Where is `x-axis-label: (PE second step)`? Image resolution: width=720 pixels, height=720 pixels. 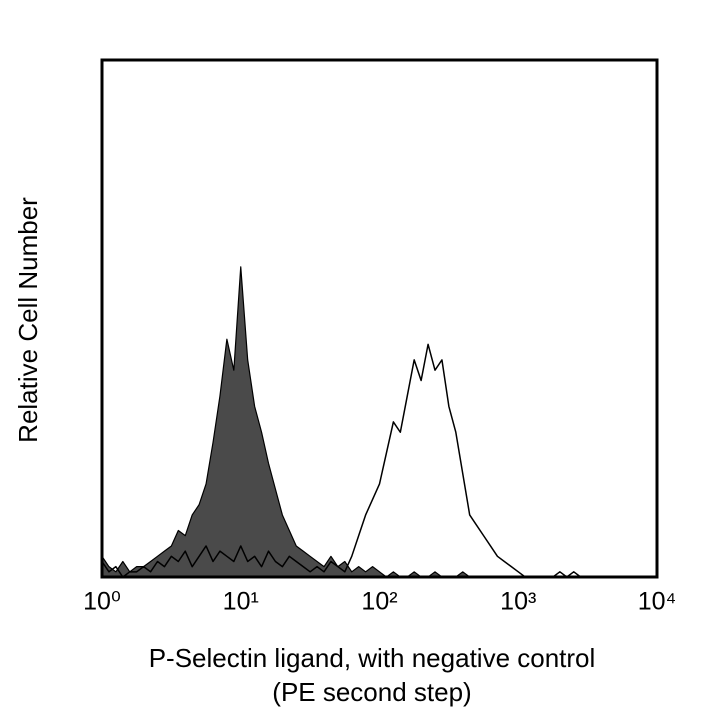
x-axis-label: (PE second step) is located at coordinates (371, 692).